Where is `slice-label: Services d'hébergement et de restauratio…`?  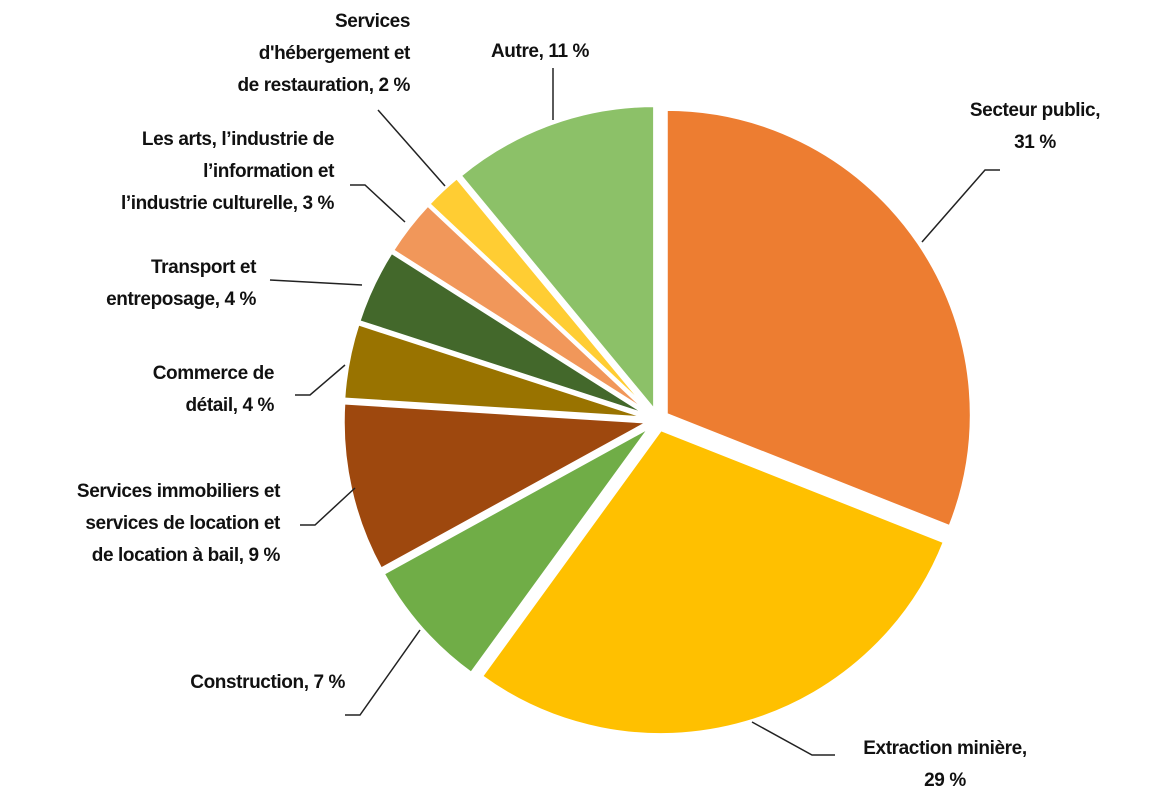
slice-label: Services d'hébergement et de restauratio… is located at coordinates (323, 53).